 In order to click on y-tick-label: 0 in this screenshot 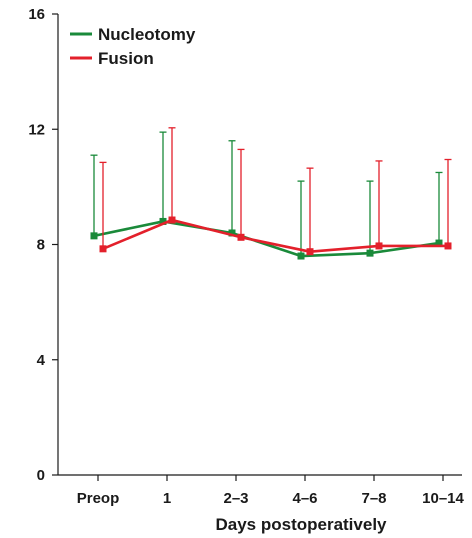, I will do `click(41, 475)`.